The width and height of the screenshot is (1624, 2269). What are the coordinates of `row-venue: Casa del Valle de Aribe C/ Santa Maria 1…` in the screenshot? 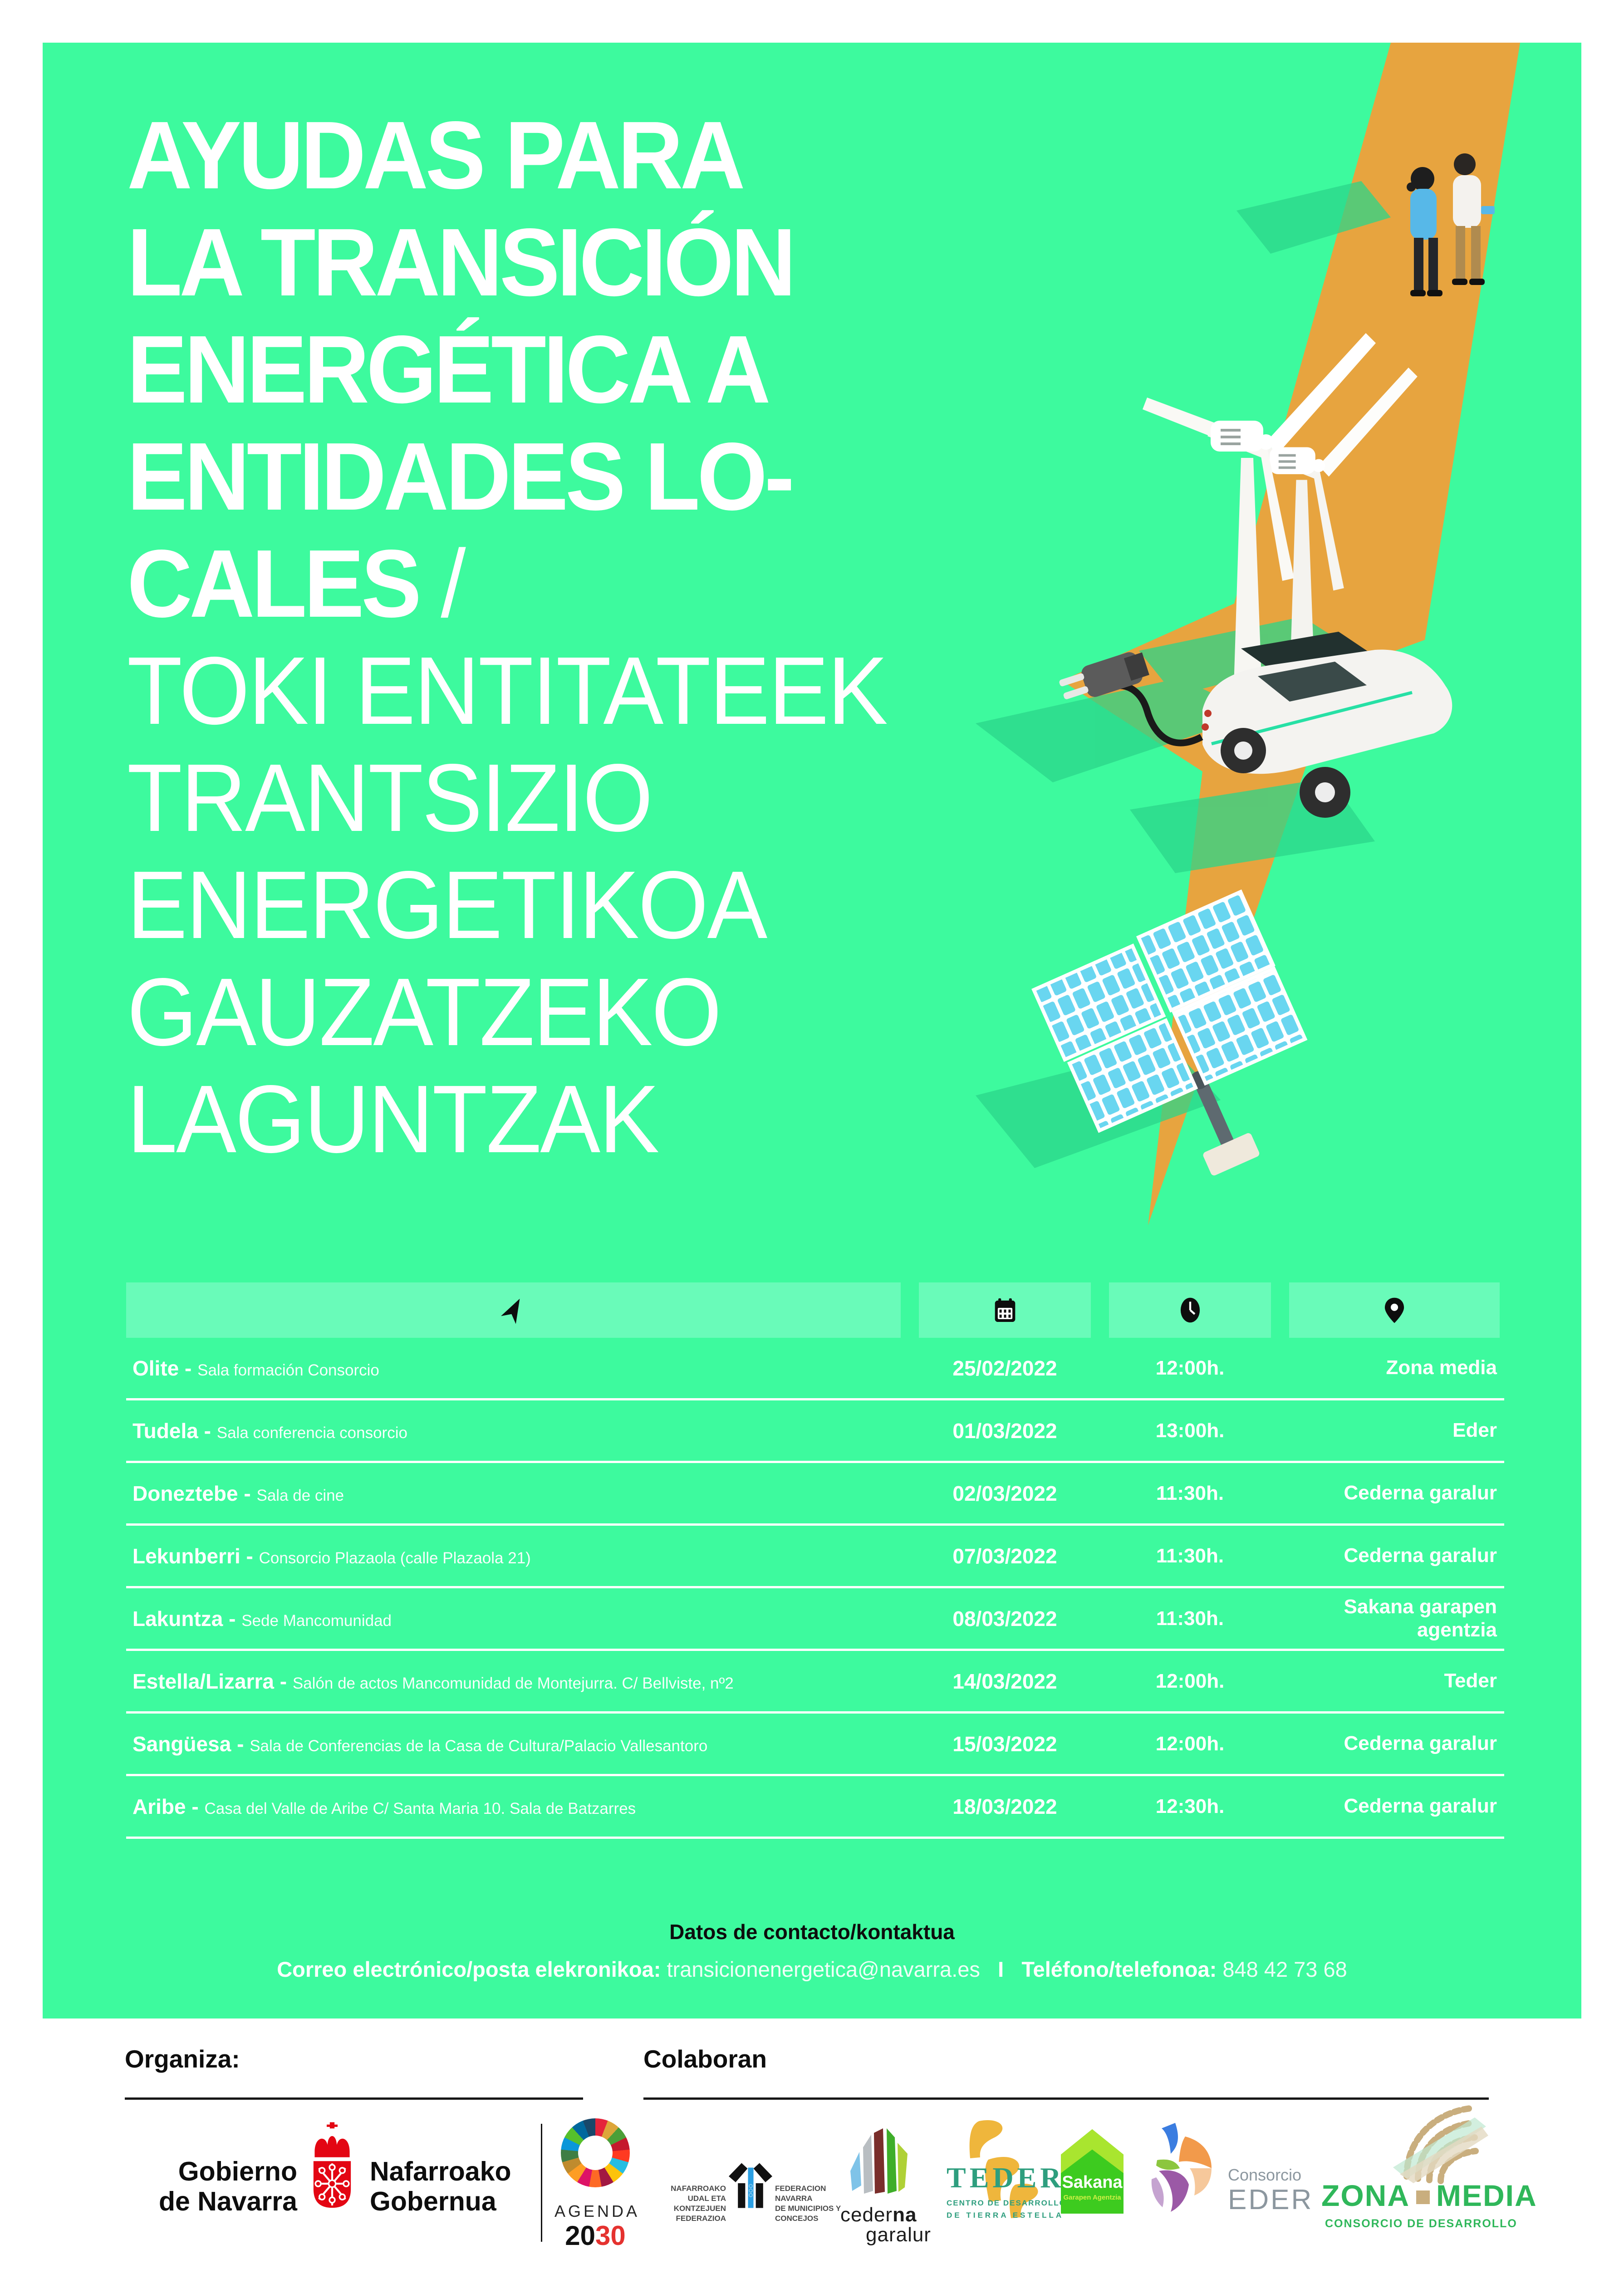 It's located at (420, 1808).